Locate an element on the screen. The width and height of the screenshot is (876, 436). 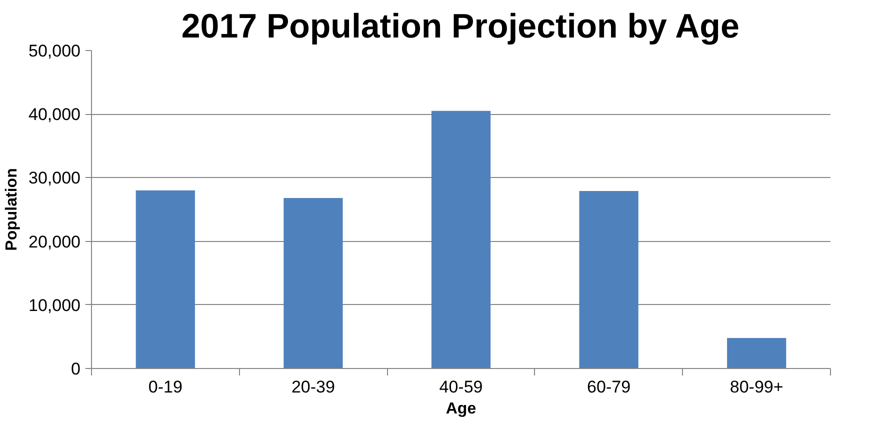
x-tick-label: 80-99+ is located at coordinates (757, 387).